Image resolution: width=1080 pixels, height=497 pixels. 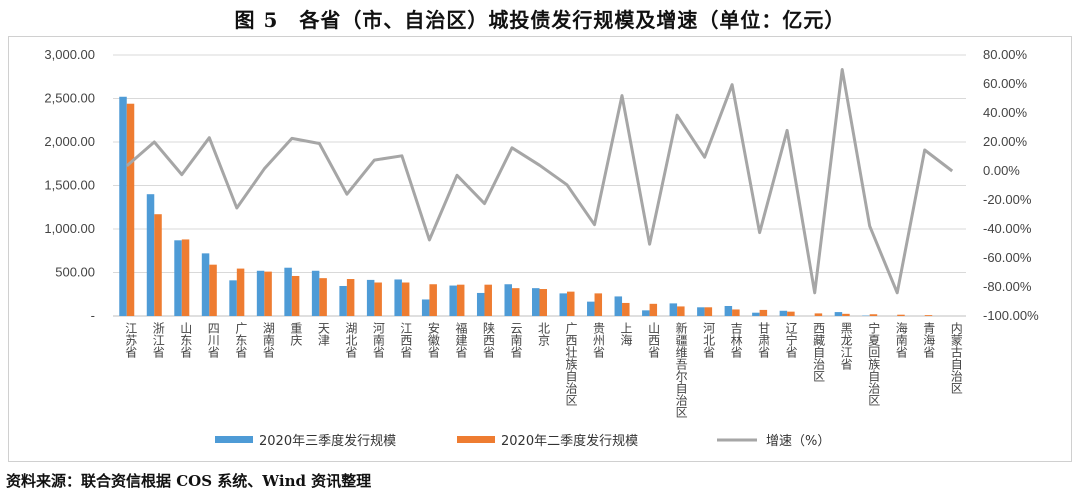 What do you see at coordinates (69, 228) in the screenshot?
I see `left-tick-label: 1,000.00` at bounding box center [69, 228].